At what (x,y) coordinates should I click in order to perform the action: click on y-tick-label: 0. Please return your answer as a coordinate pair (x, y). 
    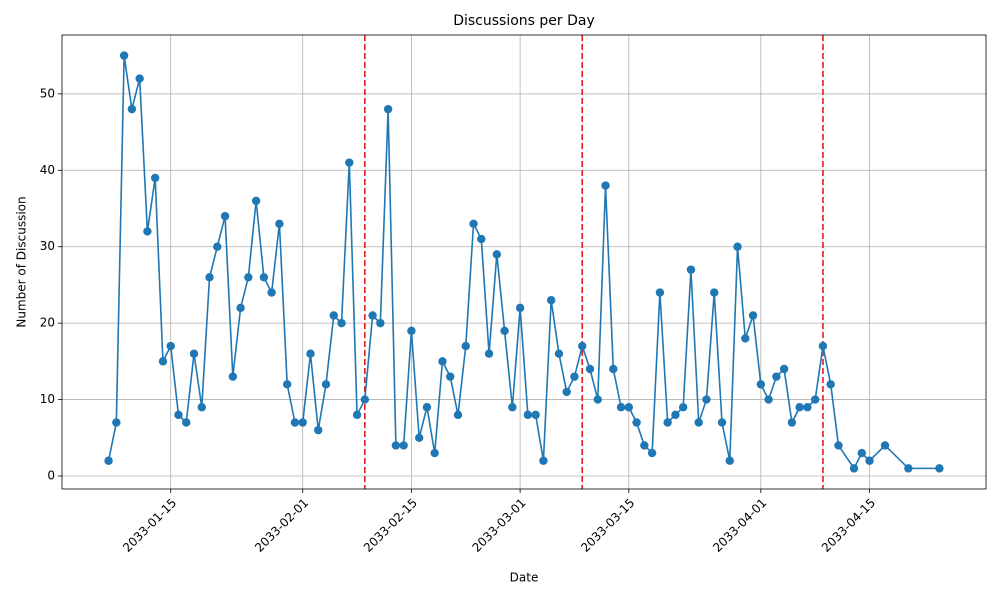
    Looking at the image, I should click on (51, 476).